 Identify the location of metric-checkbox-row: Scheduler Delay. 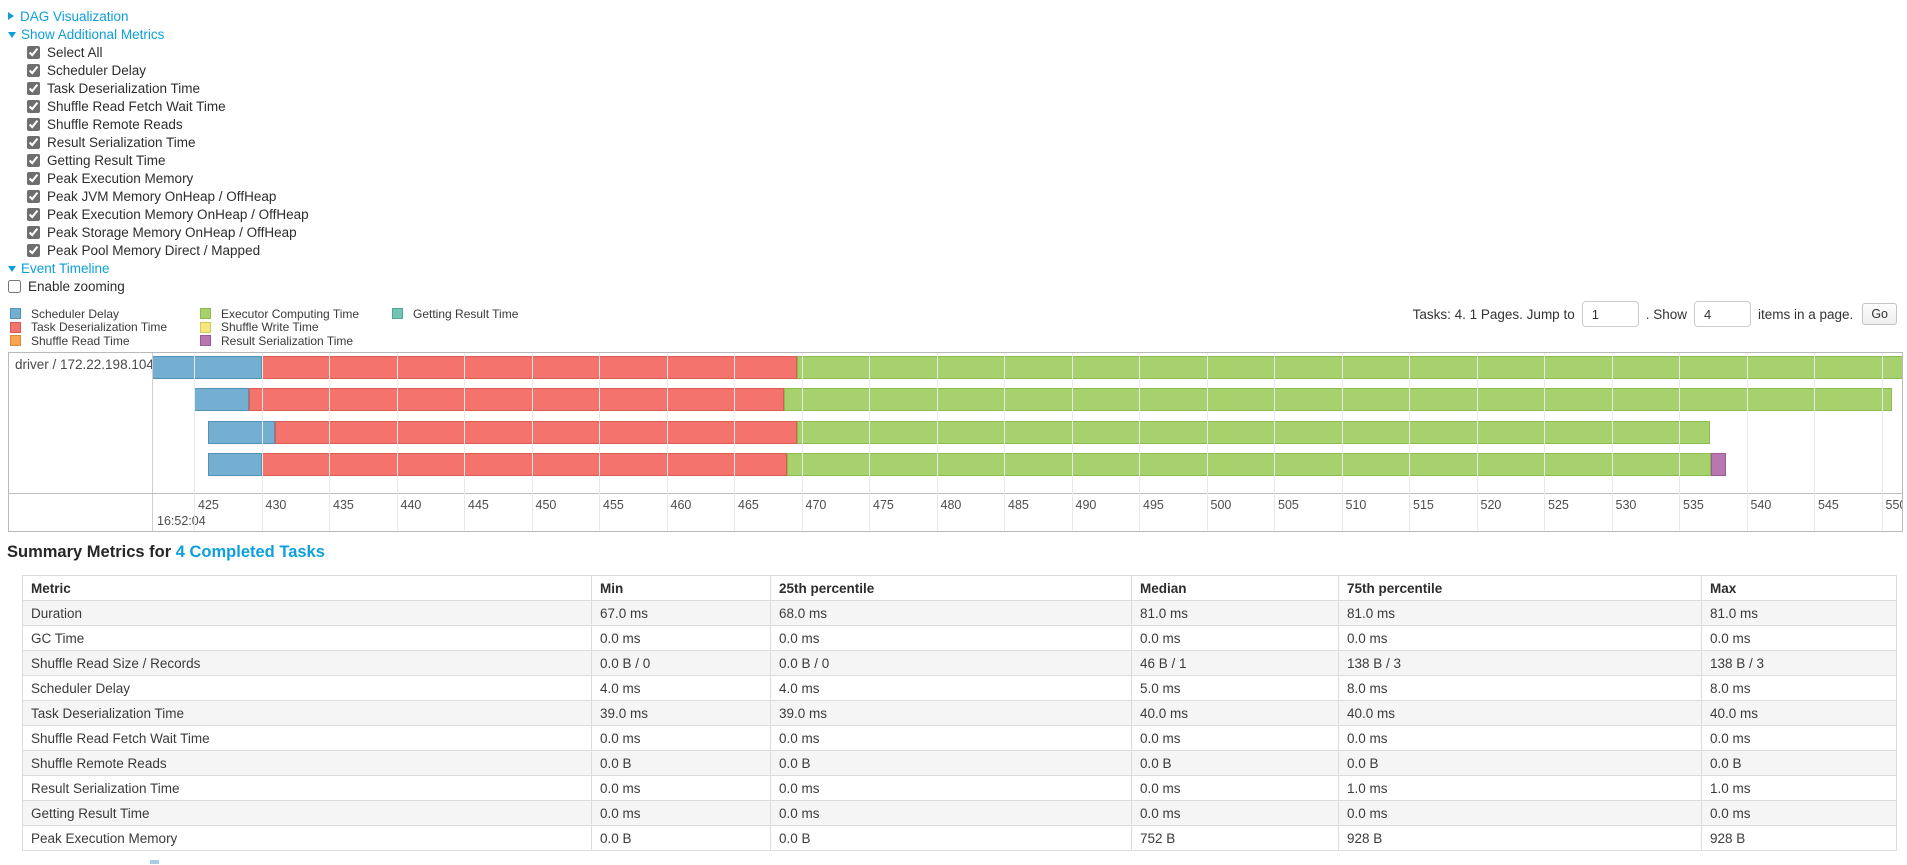
(158, 70).